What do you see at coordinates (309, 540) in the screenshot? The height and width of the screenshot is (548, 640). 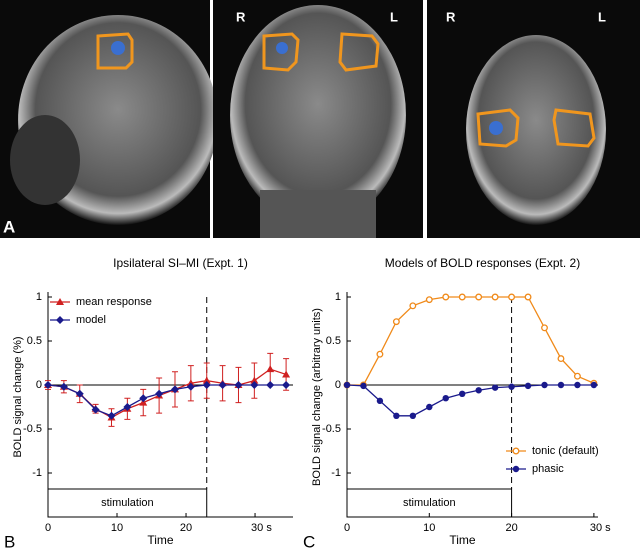 I see `panel-label: C` at bounding box center [309, 540].